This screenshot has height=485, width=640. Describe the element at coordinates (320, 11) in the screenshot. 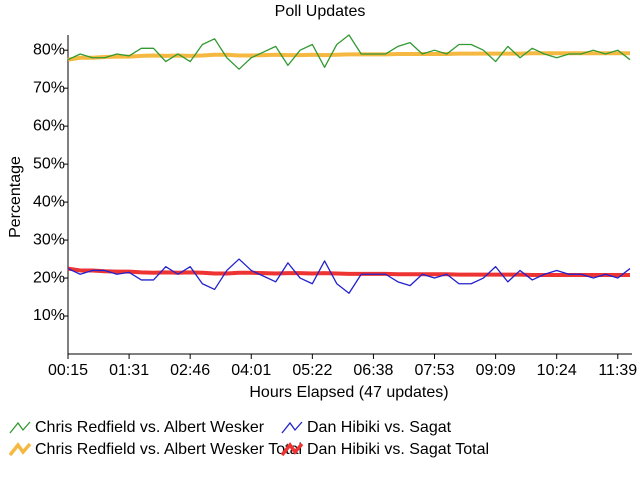

I see `chart-title: Poll Updates` at that location.